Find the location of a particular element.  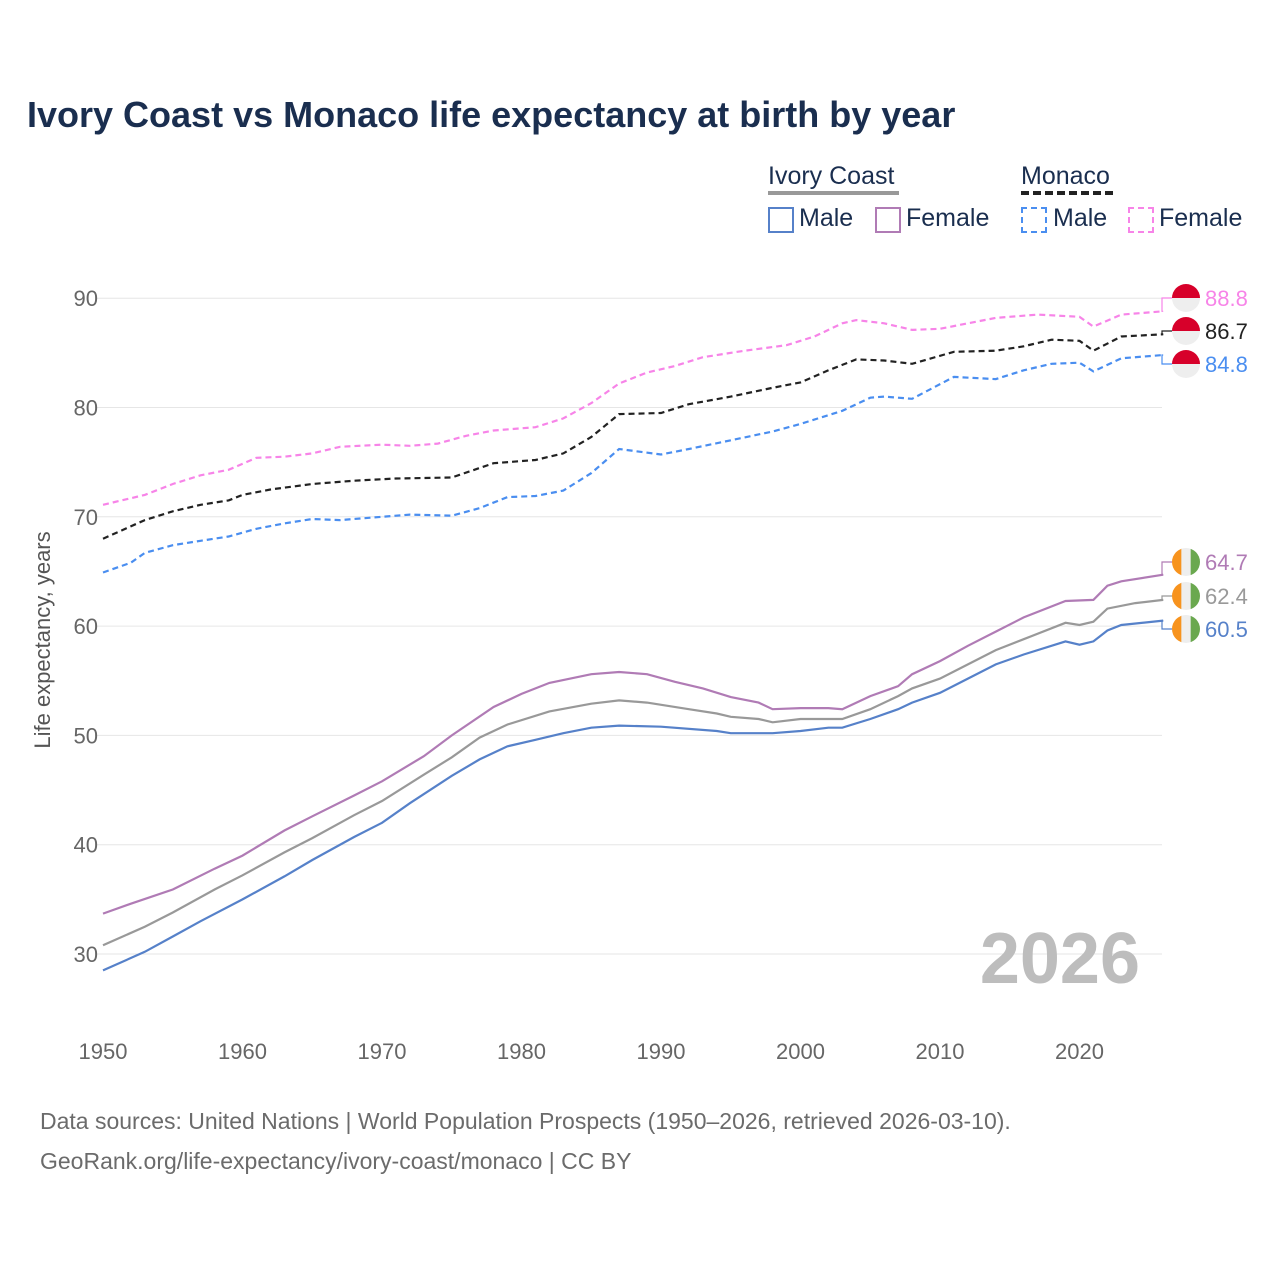

x-tick-label: 1990 is located at coordinates (661, 1051).